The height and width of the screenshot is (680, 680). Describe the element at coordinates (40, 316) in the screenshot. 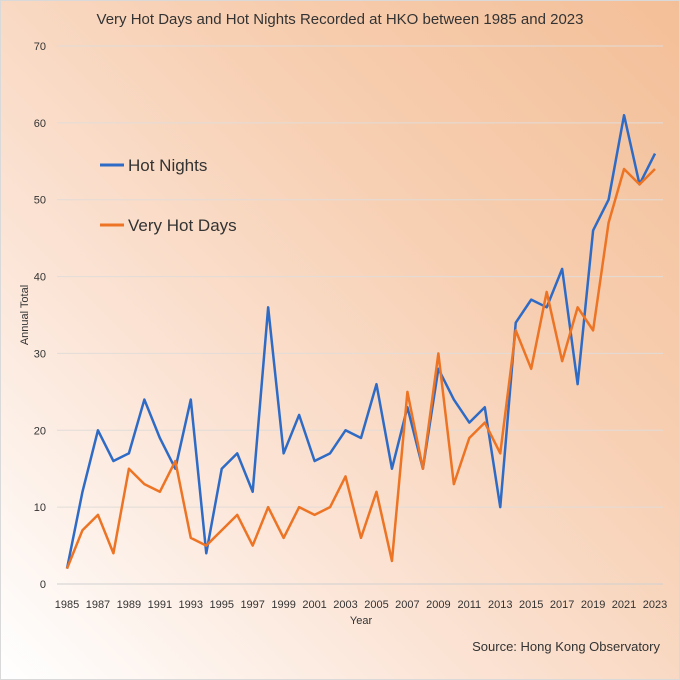

I see `y-axis-ticks: 0 10 20 30 40 50 60 70` at that location.